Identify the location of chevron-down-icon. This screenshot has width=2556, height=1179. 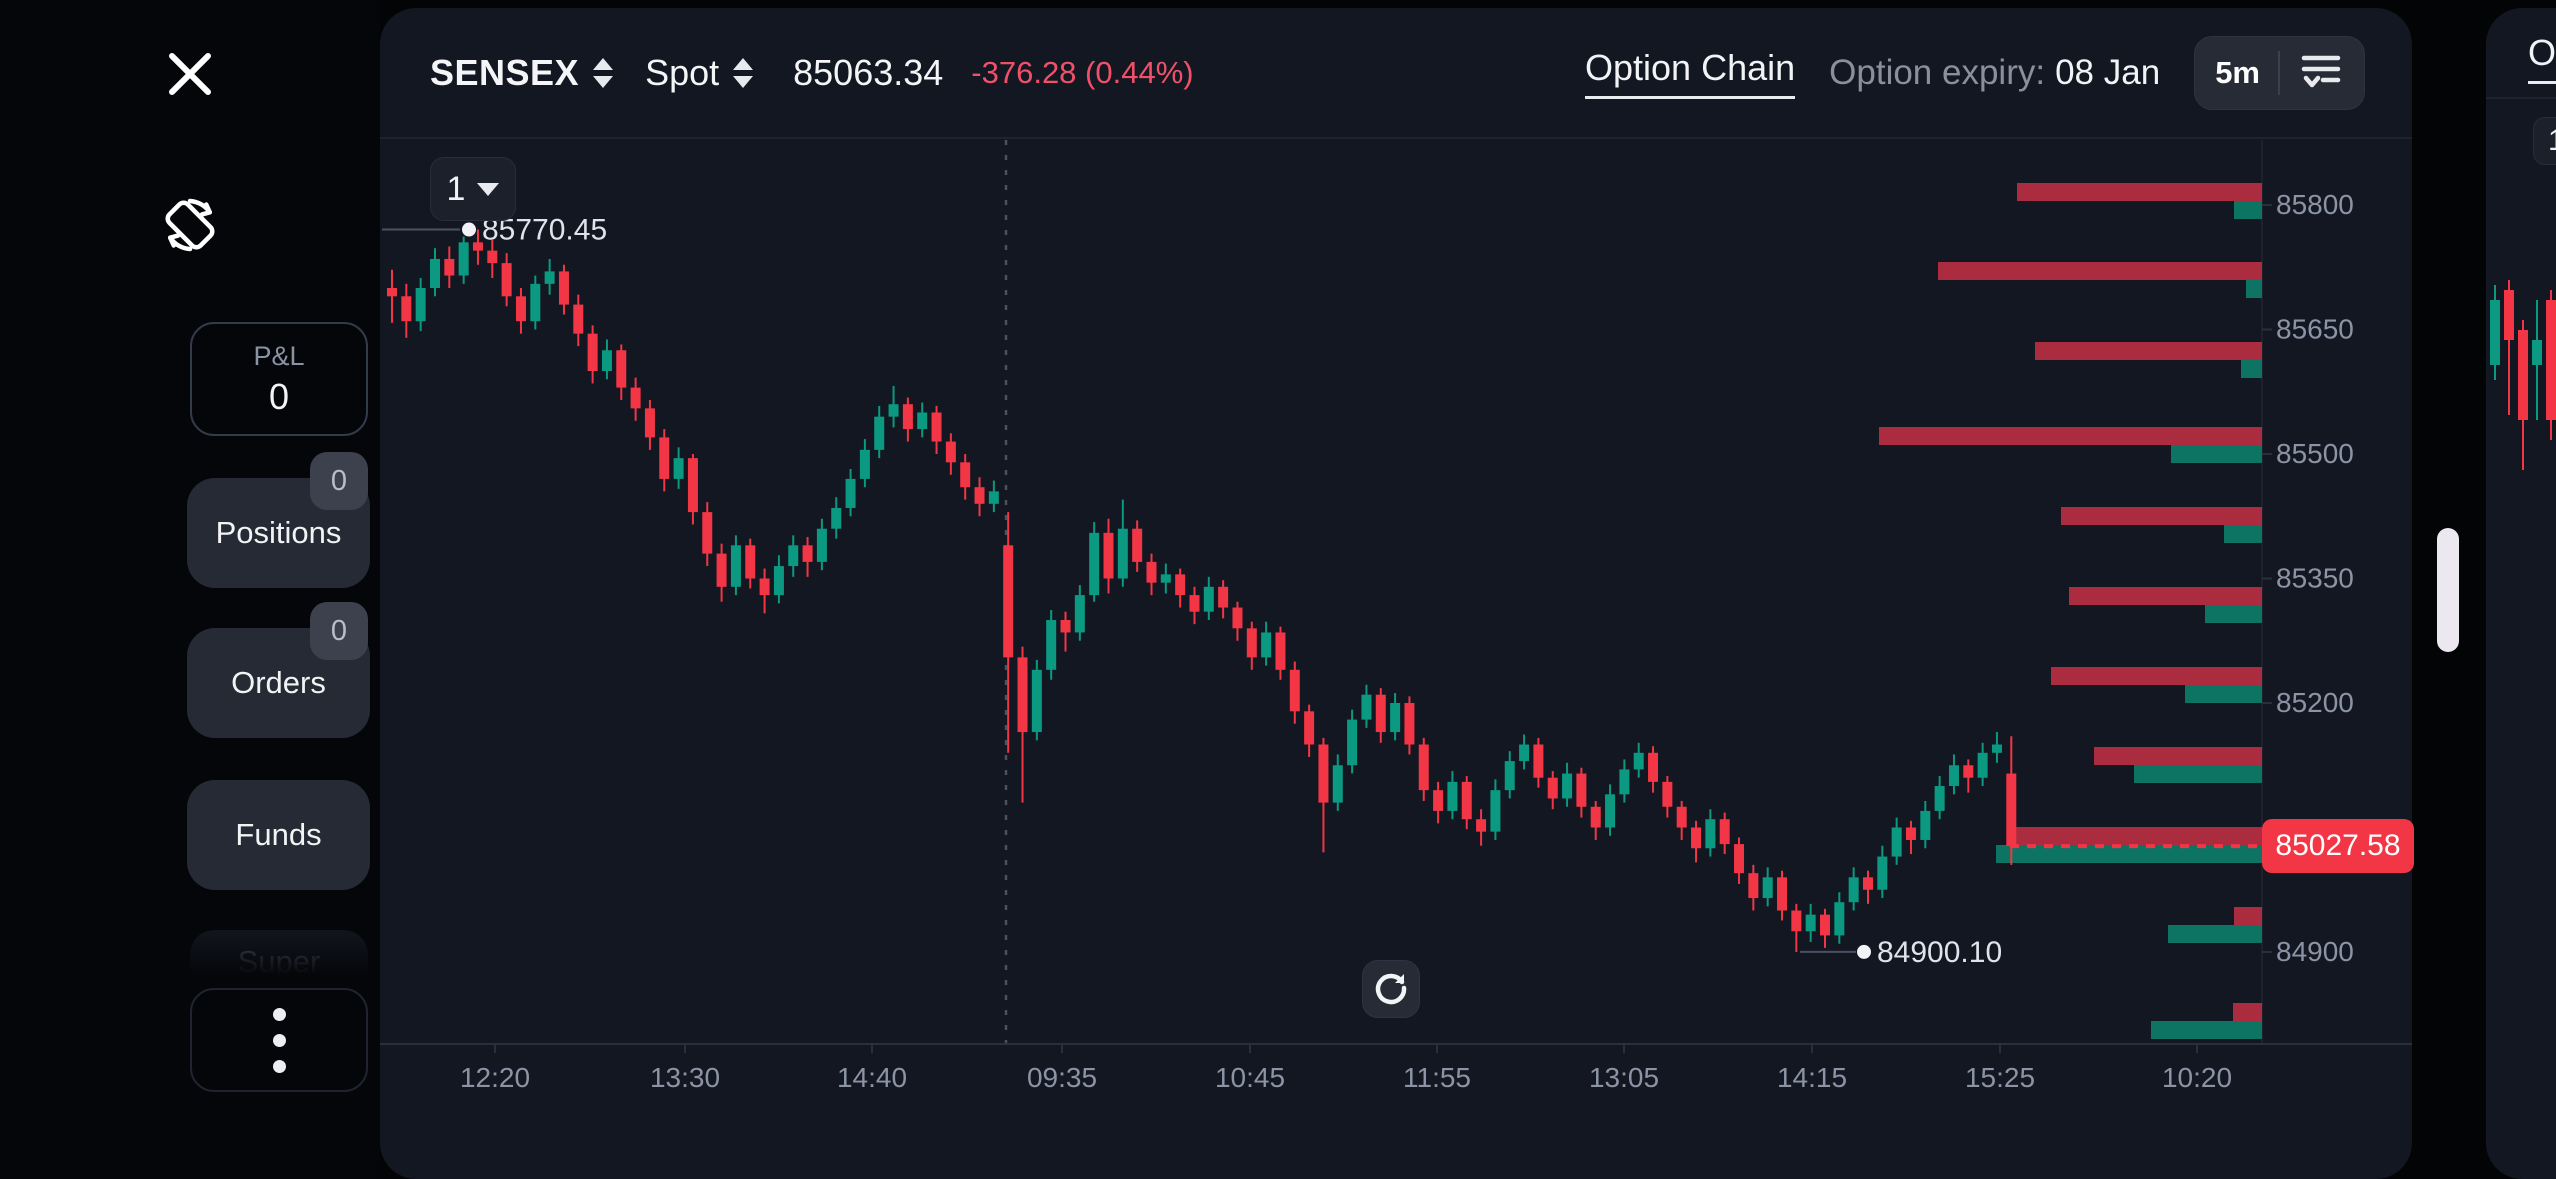
(488, 189).